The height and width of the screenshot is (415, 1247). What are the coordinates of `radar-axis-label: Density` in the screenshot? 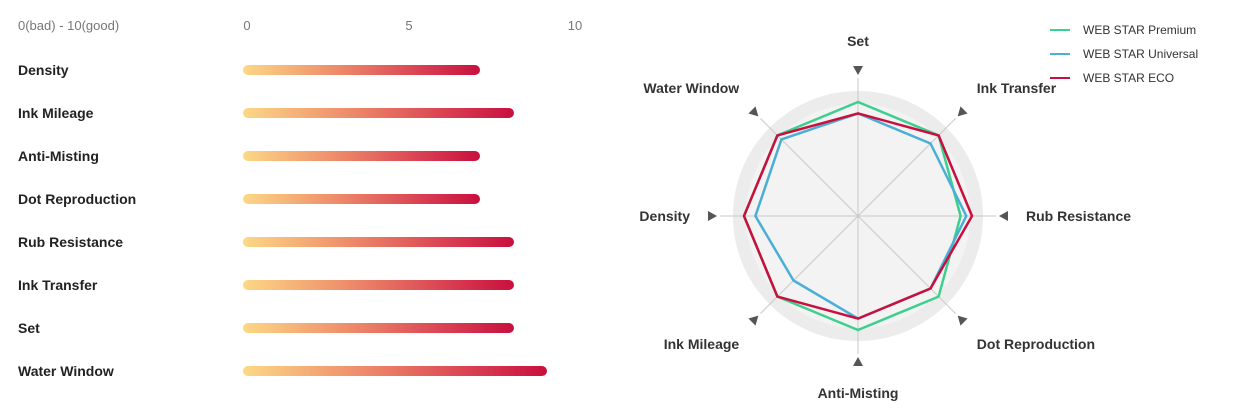 It's located at (664, 216).